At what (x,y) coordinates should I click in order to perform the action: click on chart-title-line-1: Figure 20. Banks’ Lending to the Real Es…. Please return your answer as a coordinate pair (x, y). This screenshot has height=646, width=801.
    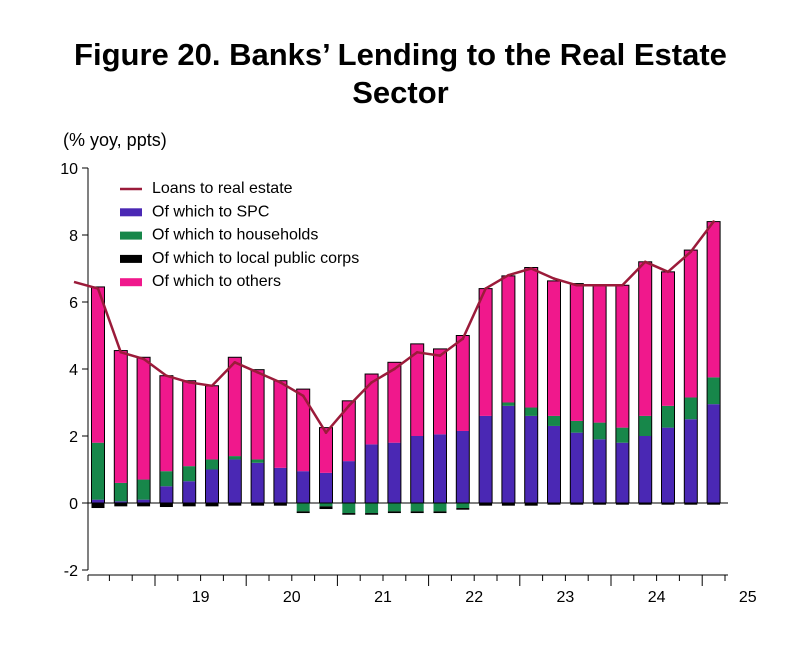
    Looking at the image, I should click on (400, 54).